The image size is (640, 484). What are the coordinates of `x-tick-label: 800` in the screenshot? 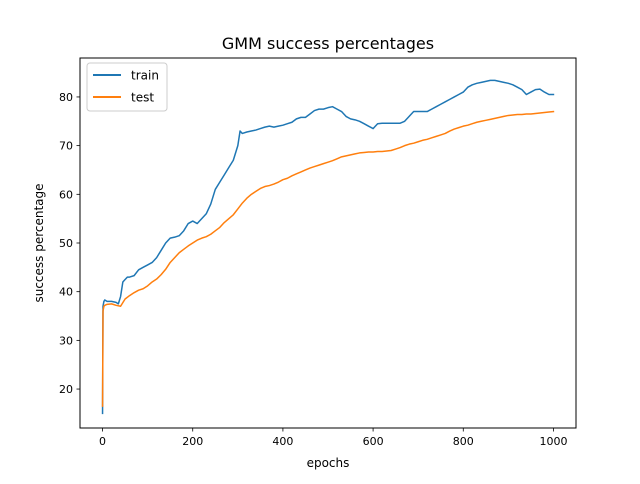 It's located at (463, 441).